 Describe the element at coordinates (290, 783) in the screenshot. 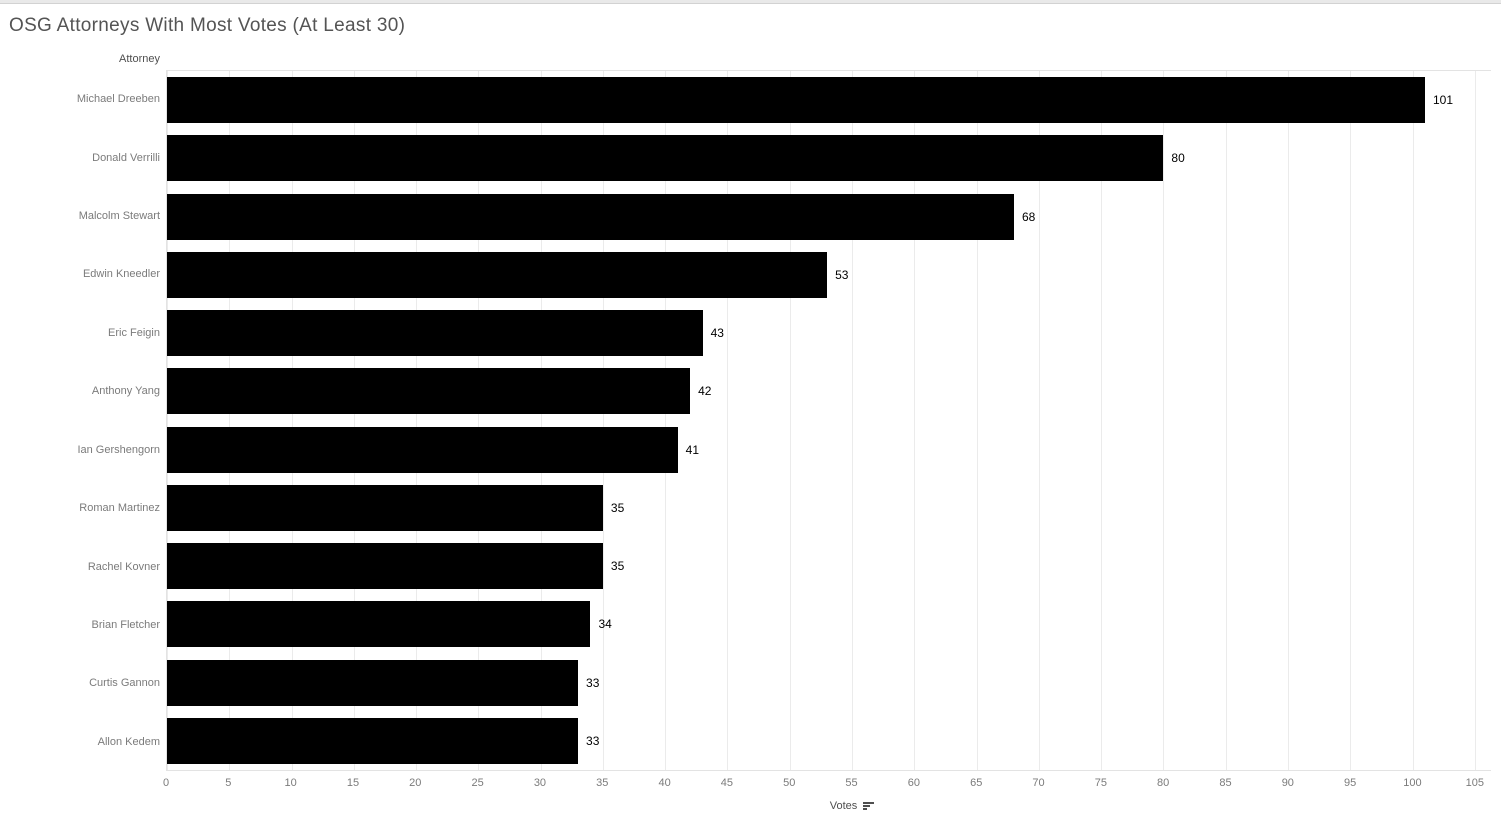

I see `x-axis-tick-label: 10` at that location.